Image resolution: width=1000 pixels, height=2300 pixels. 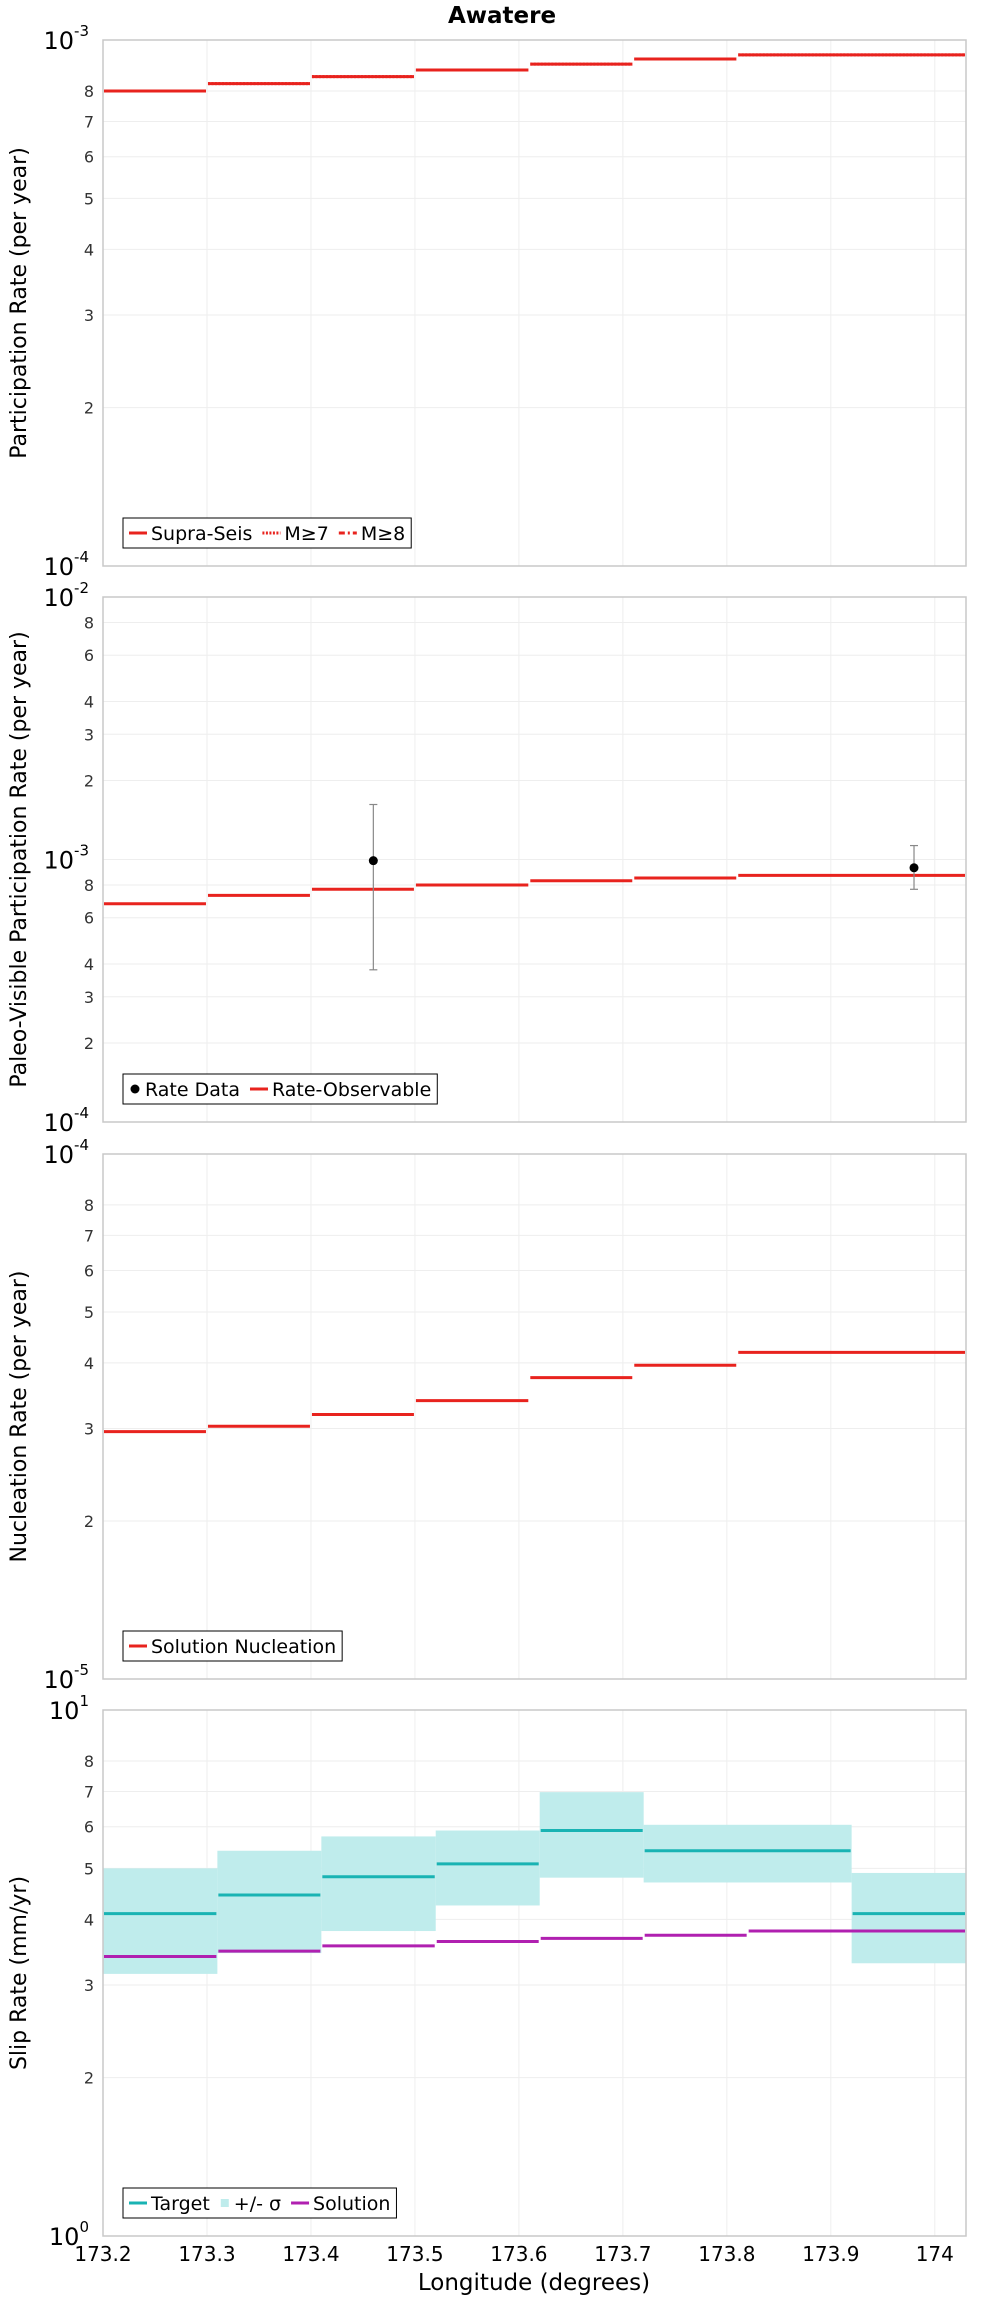 What do you see at coordinates (206, 2254) in the screenshot?
I see `x-tick-label: 173.3` at bounding box center [206, 2254].